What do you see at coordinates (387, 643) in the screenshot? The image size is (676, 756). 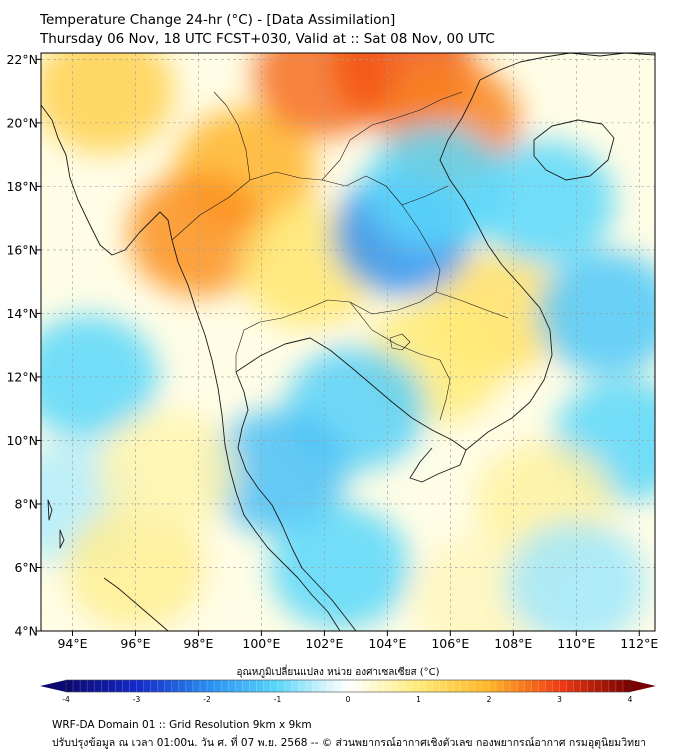 I see `x-tick-label: 104°E` at bounding box center [387, 643].